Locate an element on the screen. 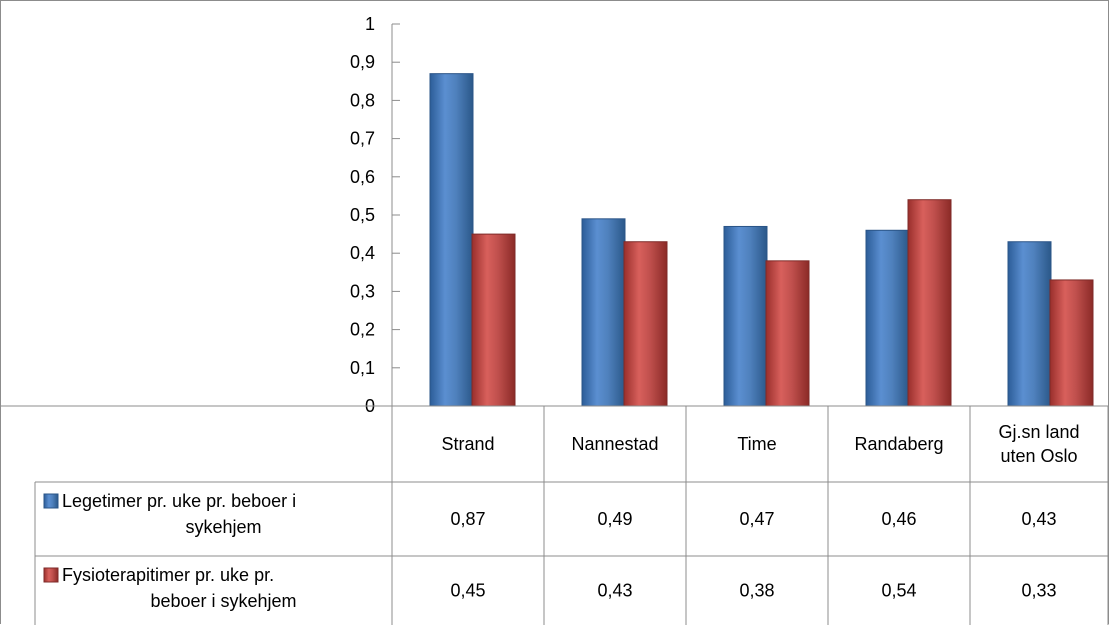  category-label: uten Oslo is located at coordinates (1038, 456).